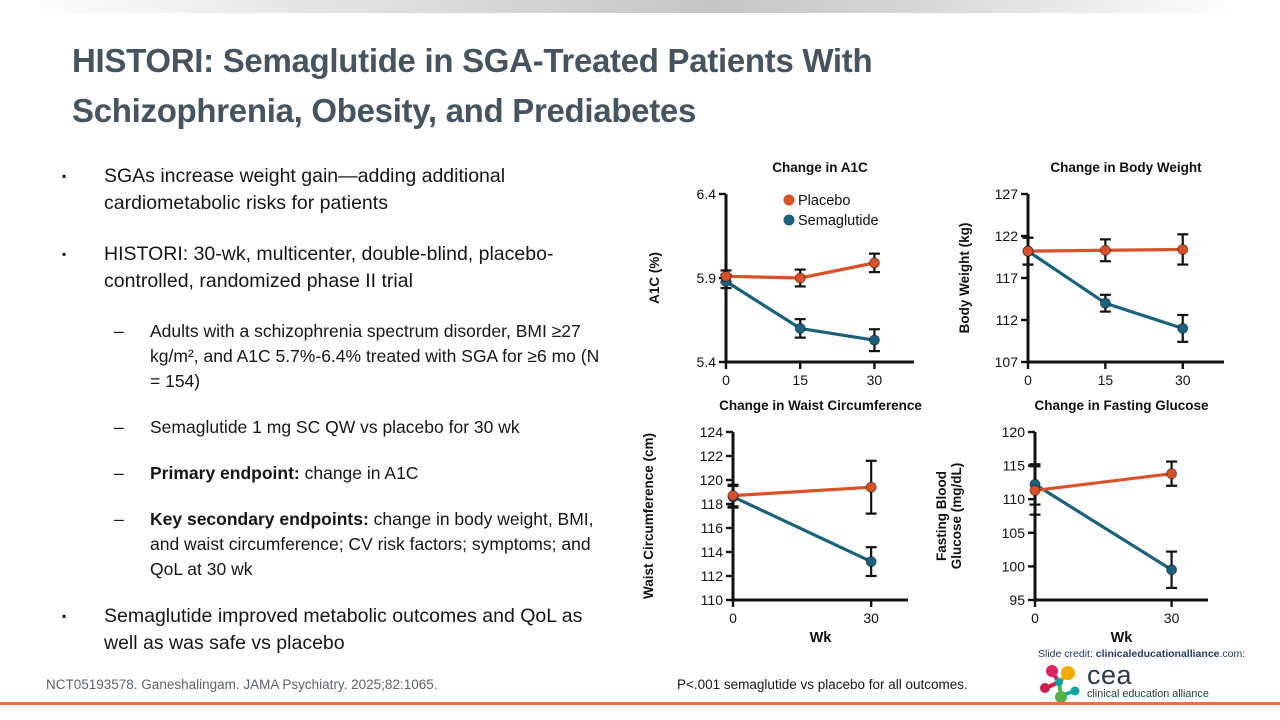 The width and height of the screenshot is (1280, 720). I want to click on svg-text: Change in A1C, so click(820, 167).